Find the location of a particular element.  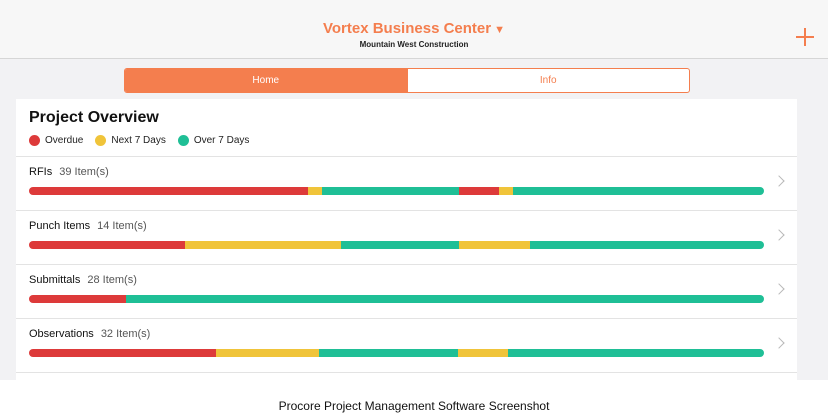

row-submittals: Submittals 28 Item(s) is located at coordinates (406, 291).